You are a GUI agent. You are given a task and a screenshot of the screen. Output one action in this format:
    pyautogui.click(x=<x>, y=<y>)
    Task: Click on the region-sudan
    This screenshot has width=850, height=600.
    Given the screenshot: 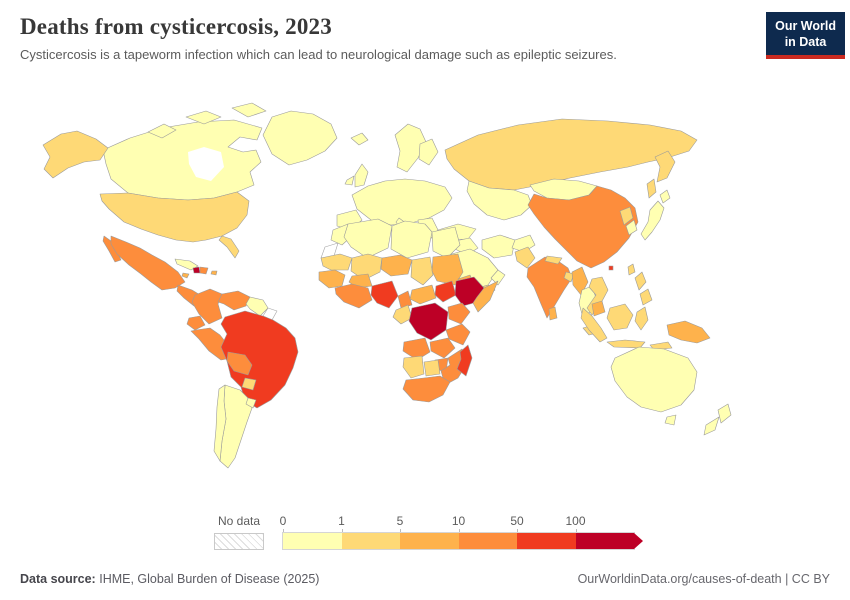 What is the action you would take?
    pyautogui.click(x=447, y=269)
    